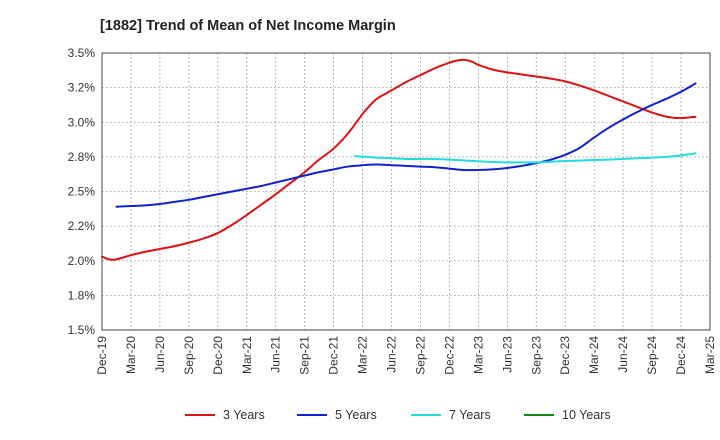  Describe the element at coordinates (507, 354) in the screenshot. I see `x-tick-label: Jun-23` at that location.